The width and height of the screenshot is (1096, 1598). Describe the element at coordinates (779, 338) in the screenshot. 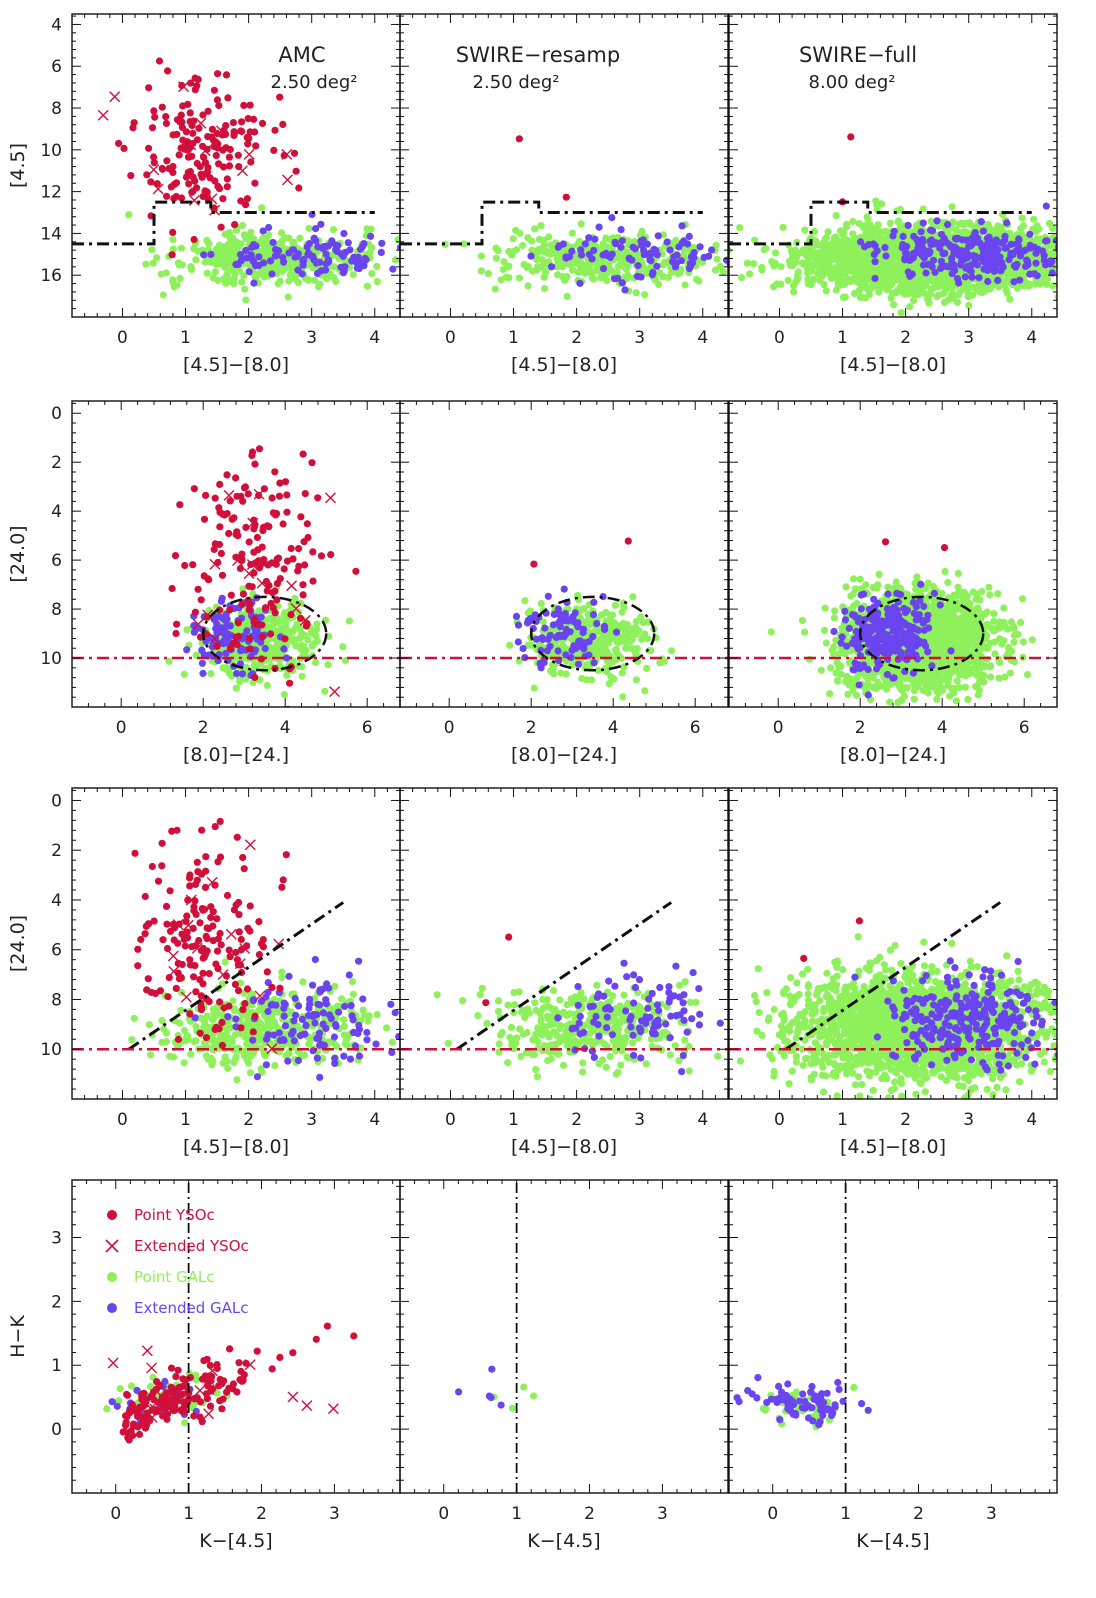

I see `x-tick-label: 0` at that location.